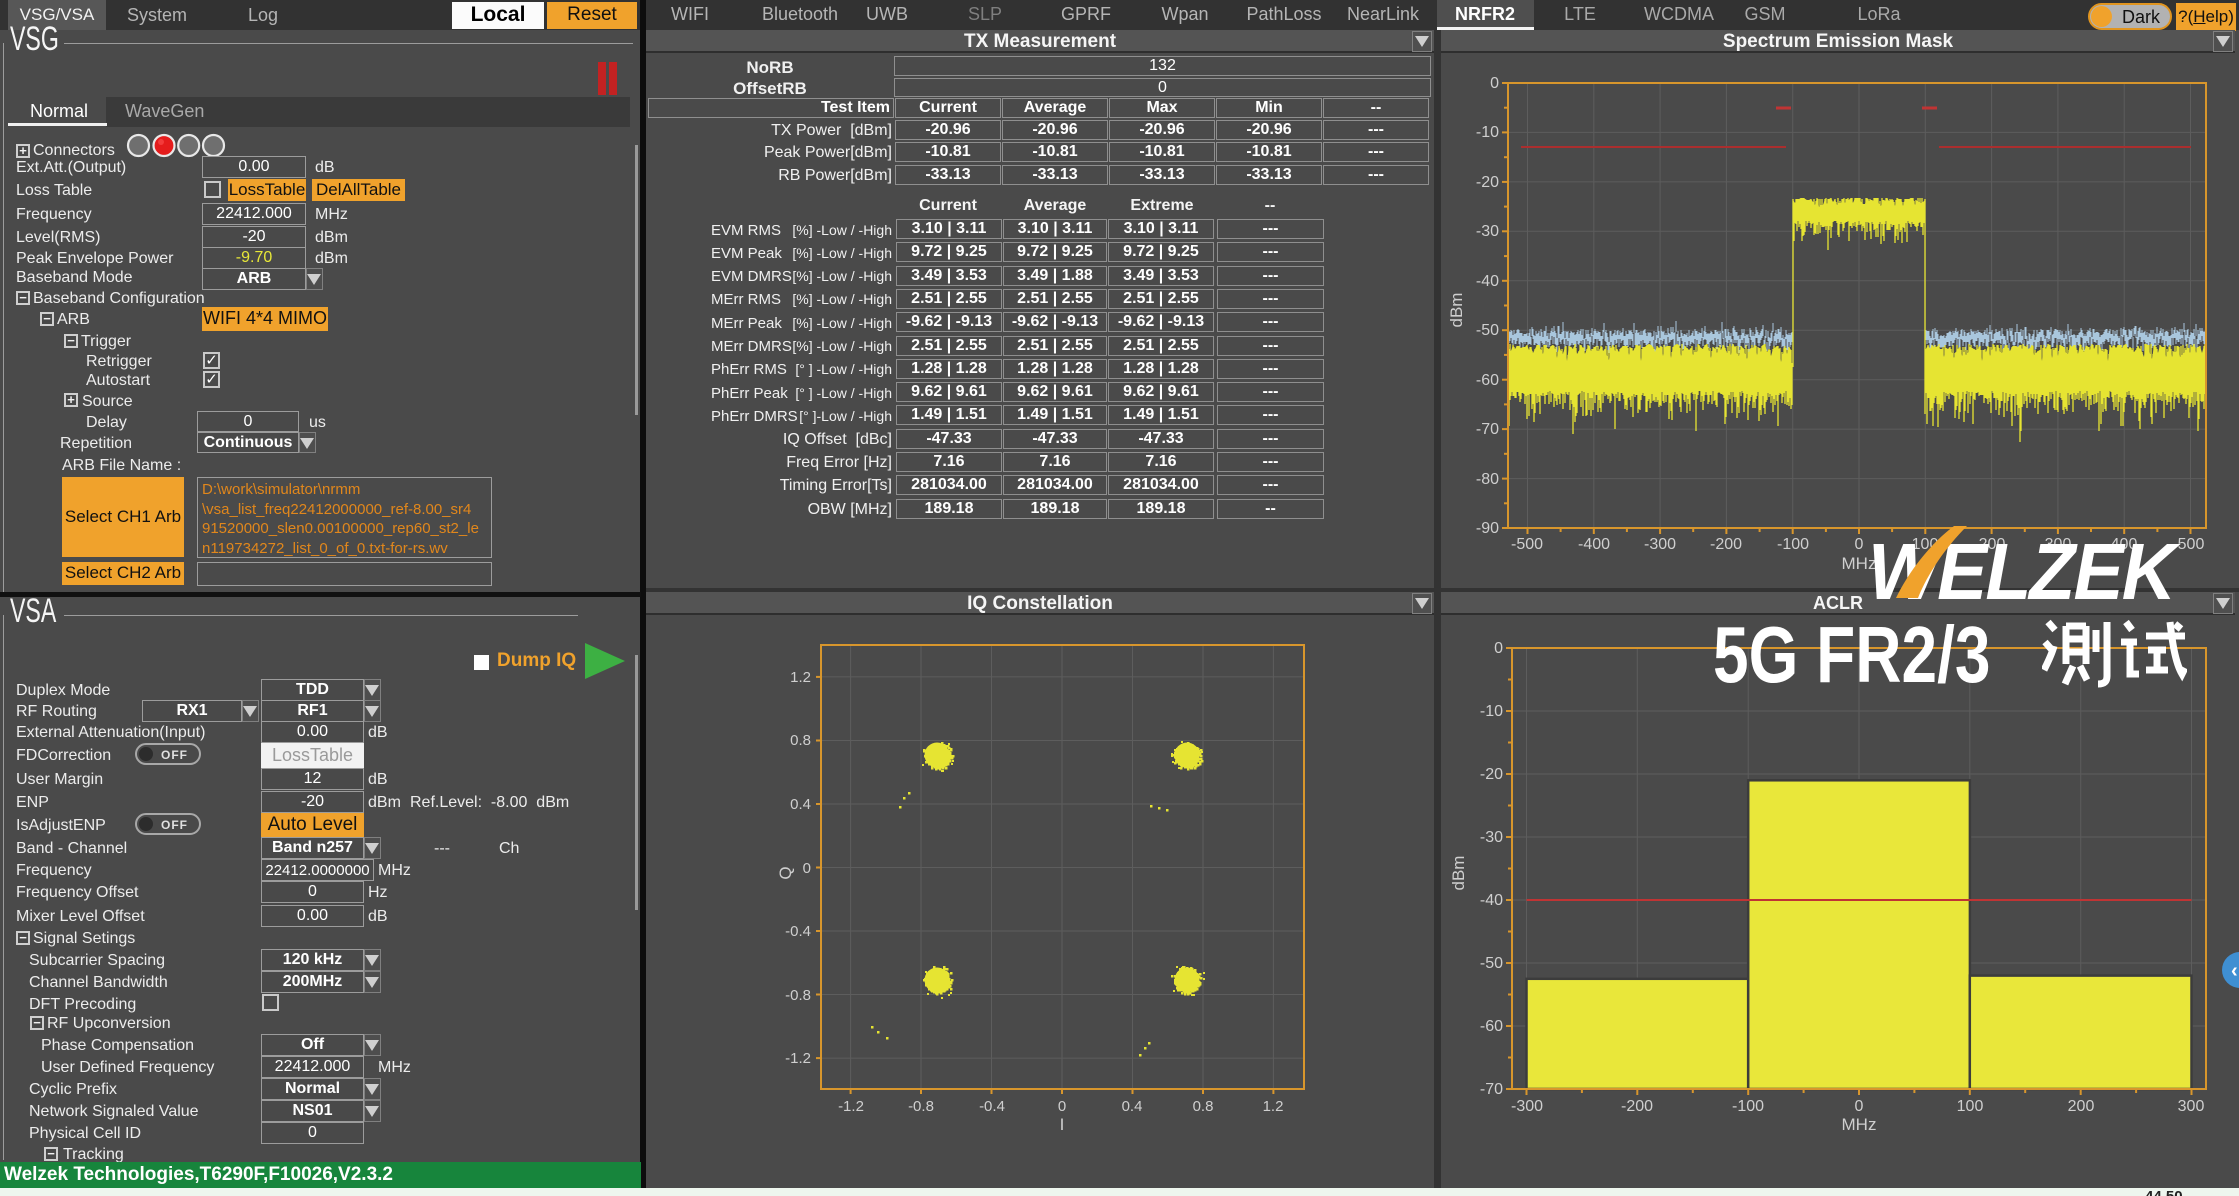  I want to click on svg-text: 400, so click(2124, 544).